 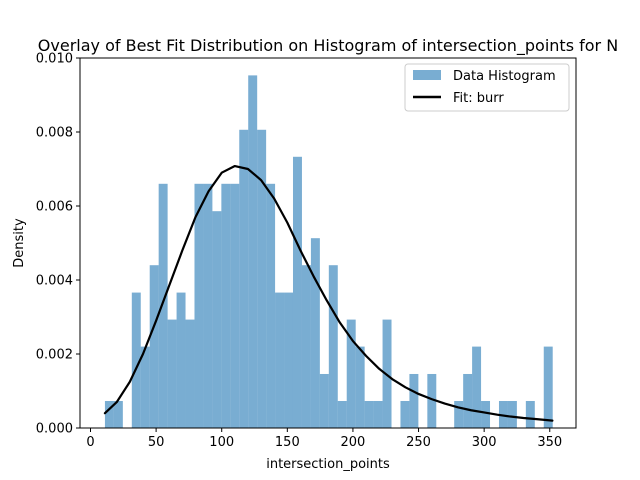 I want to click on legend: Data Histogram Fit: burr, so click(x=487, y=87).